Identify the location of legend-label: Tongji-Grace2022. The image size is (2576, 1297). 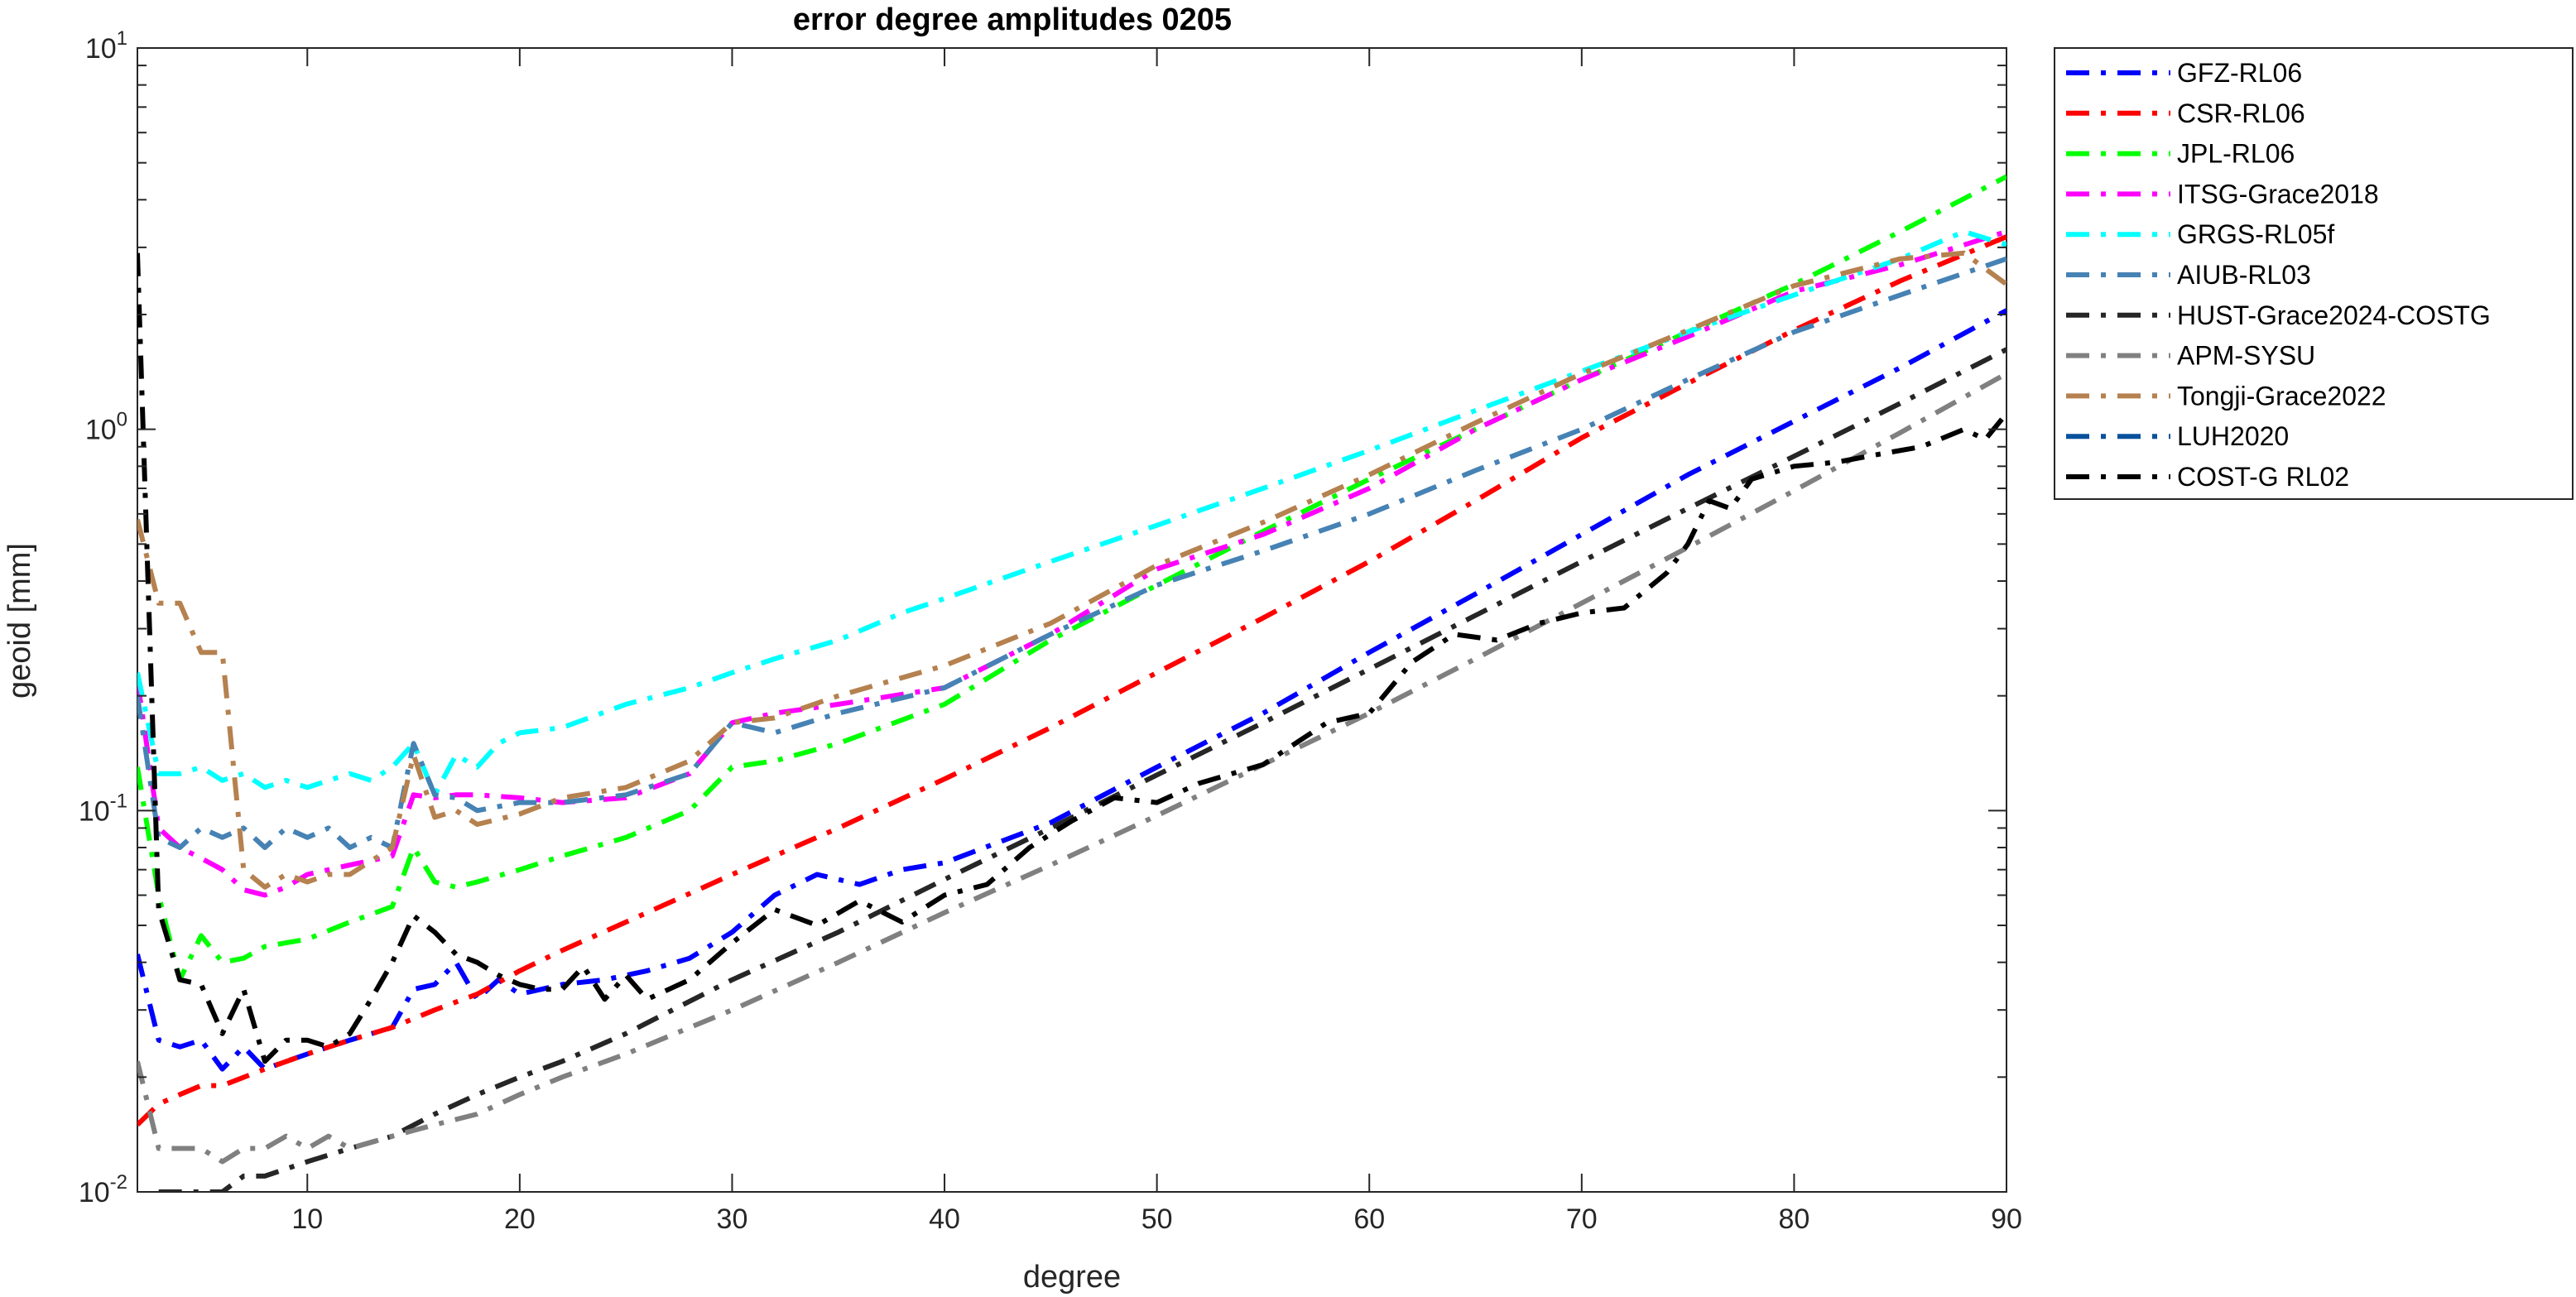
(2281, 396).